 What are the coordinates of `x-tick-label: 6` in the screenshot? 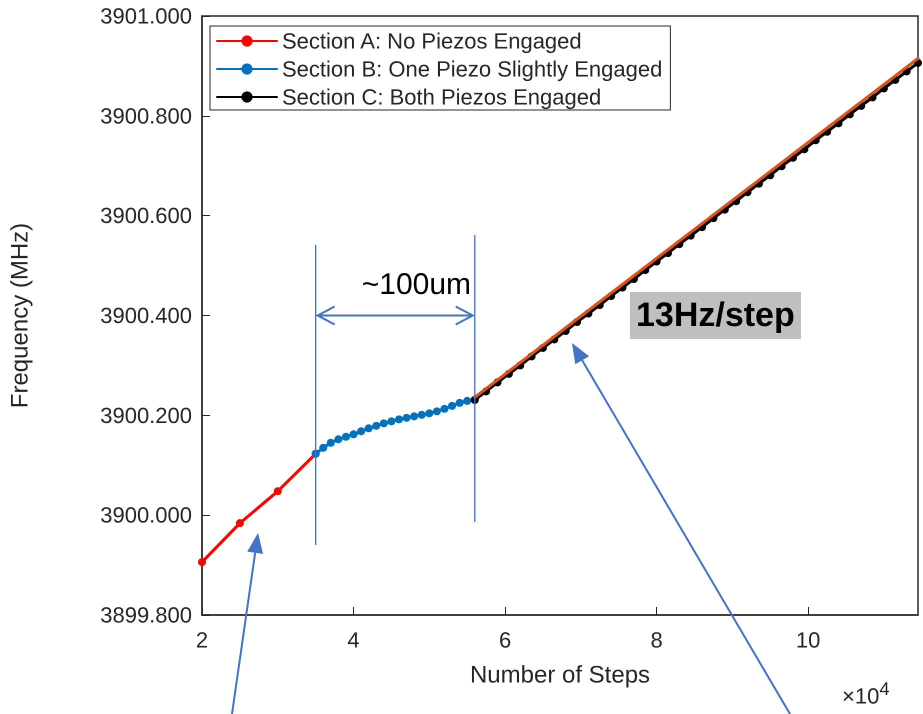 It's located at (505, 640).